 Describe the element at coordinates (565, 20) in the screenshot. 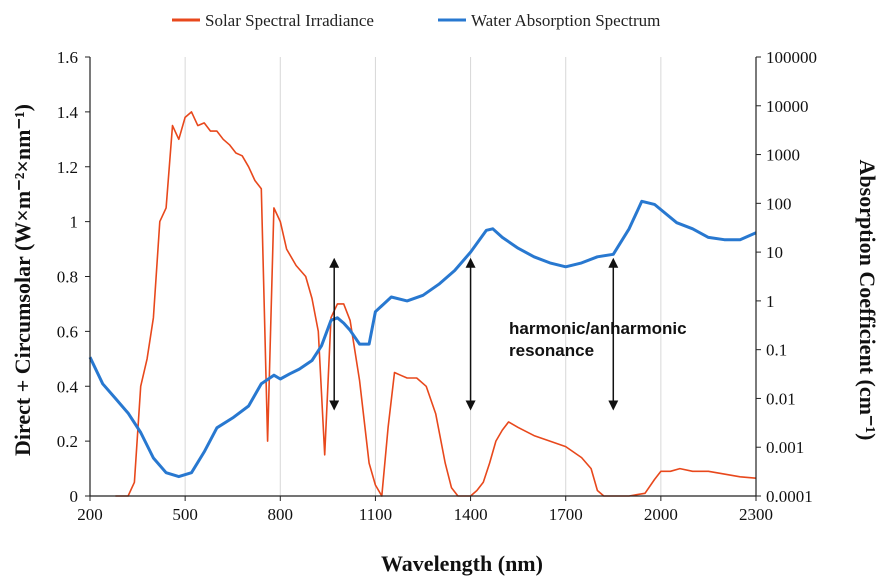

I see `legend-label-water: Water Absorption Spectrum` at that location.